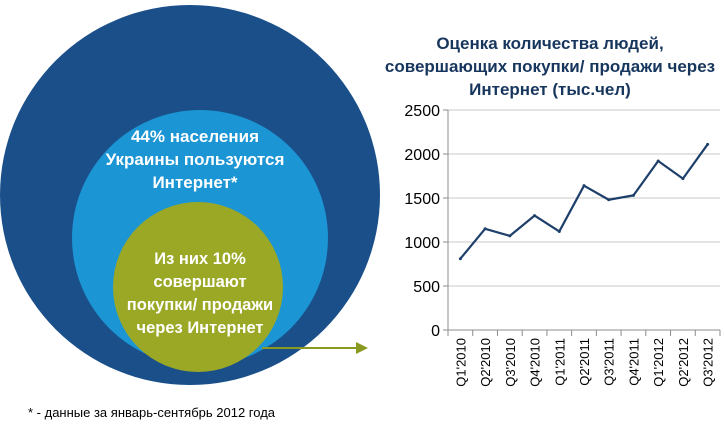  I want to click on y-tick-label: 1000, so click(422, 243).